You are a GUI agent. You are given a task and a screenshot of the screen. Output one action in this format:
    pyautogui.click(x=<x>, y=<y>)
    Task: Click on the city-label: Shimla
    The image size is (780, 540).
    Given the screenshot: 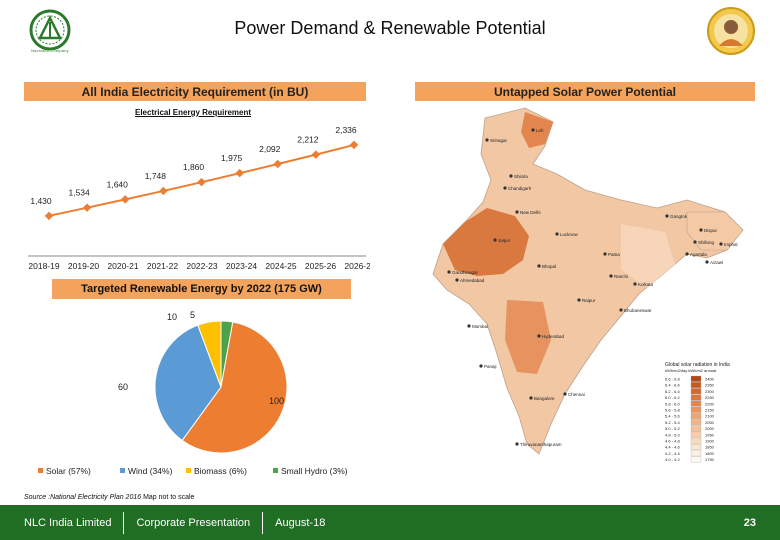 What is the action you would take?
    pyautogui.click(x=521, y=176)
    